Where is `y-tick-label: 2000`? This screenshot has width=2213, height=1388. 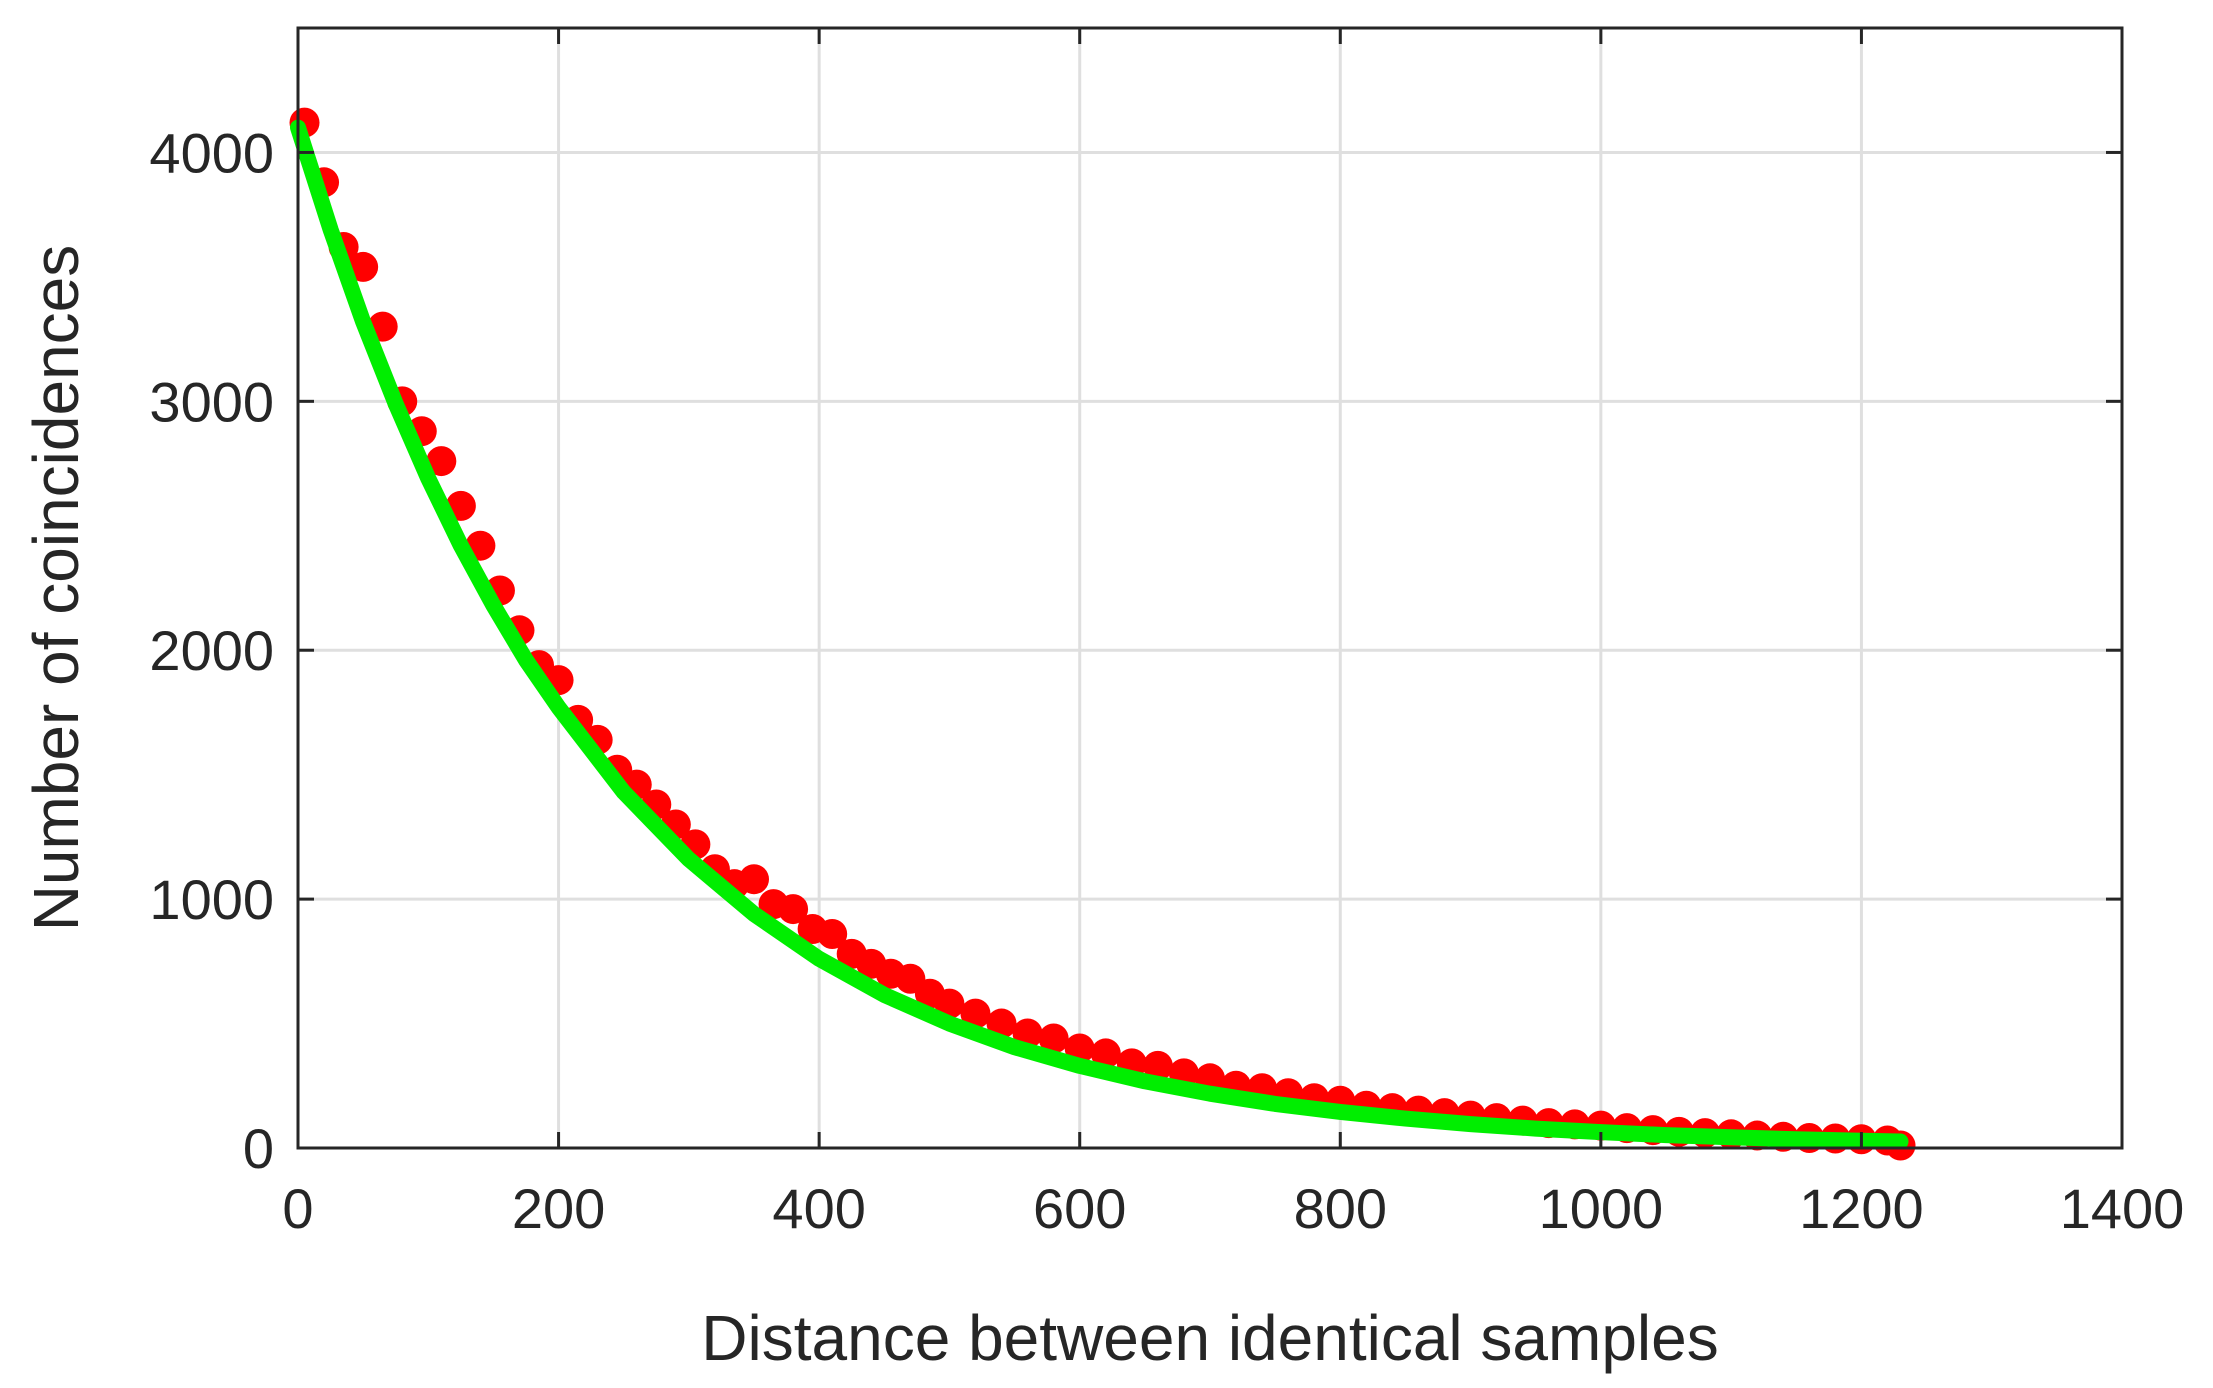 y-tick-label: 2000 is located at coordinates (211, 650).